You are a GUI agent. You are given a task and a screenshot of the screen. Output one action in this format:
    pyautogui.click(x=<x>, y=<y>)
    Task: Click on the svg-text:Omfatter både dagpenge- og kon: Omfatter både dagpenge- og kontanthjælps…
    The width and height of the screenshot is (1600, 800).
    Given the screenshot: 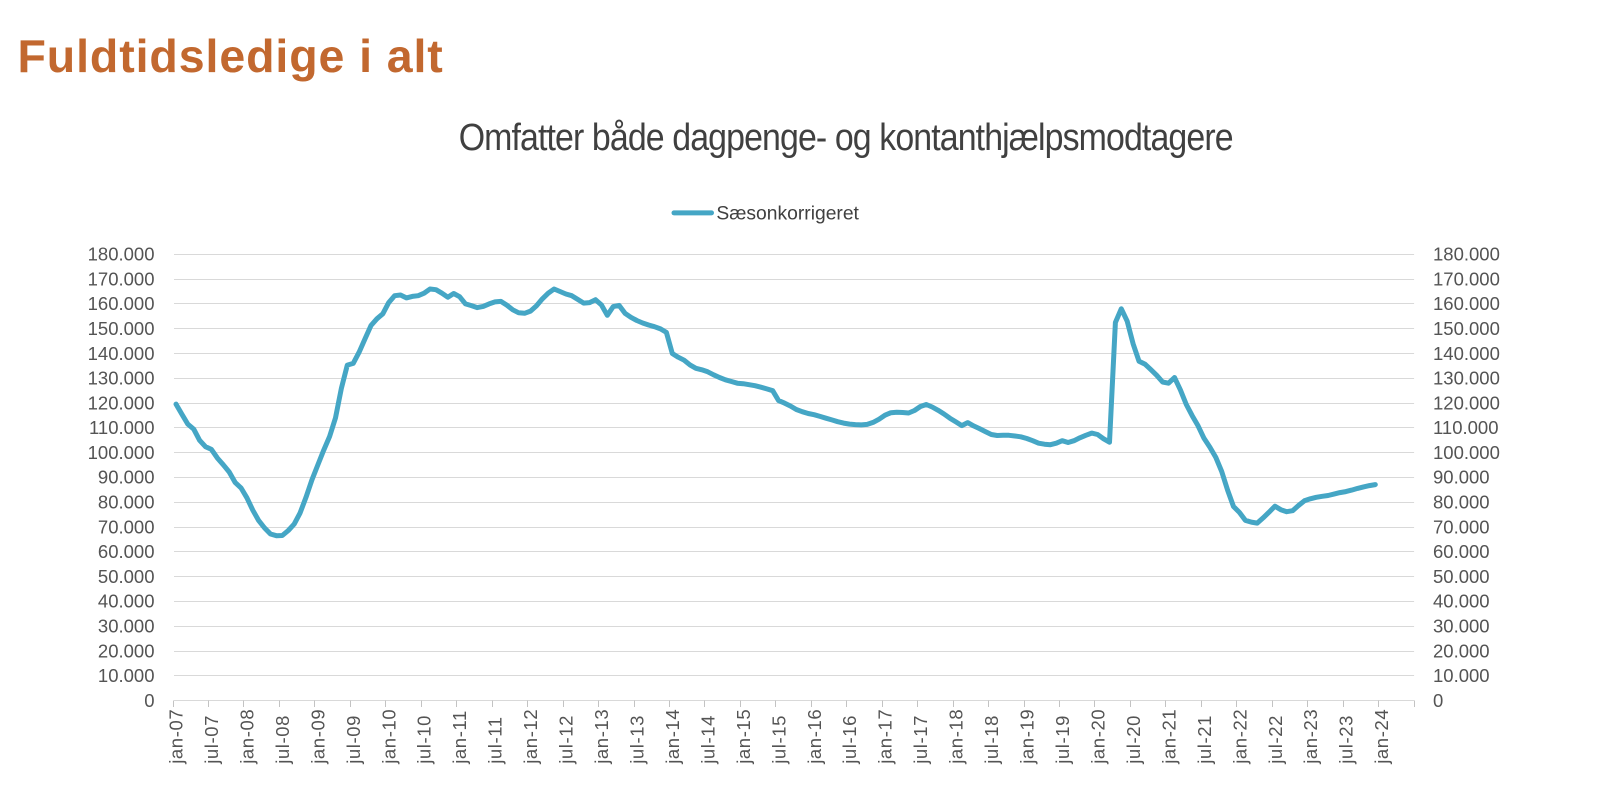 What is the action you would take?
    pyautogui.click(x=846, y=136)
    